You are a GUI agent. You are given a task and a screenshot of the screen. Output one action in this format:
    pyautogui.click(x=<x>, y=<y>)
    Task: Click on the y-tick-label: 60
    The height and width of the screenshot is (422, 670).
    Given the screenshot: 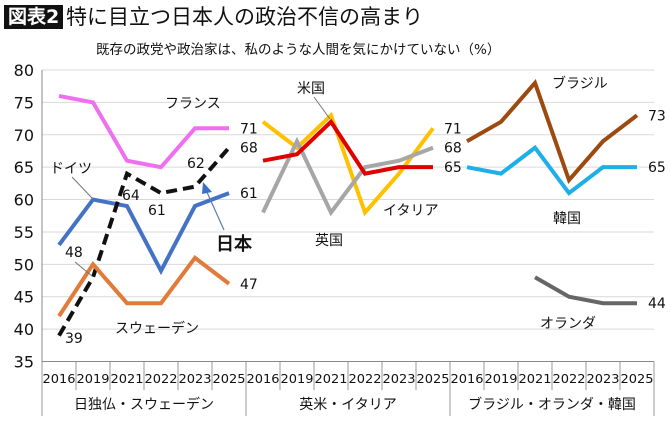 What is the action you would take?
    pyautogui.click(x=24, y=200)
    